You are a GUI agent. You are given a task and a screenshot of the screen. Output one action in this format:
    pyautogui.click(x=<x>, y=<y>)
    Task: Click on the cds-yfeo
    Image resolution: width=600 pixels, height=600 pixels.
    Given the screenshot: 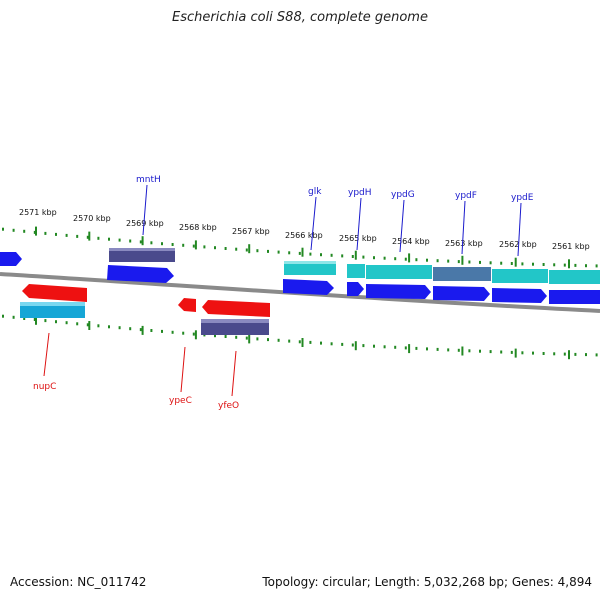 What is the action you would take?
    pyautogui.click(x=236, y=308)
    